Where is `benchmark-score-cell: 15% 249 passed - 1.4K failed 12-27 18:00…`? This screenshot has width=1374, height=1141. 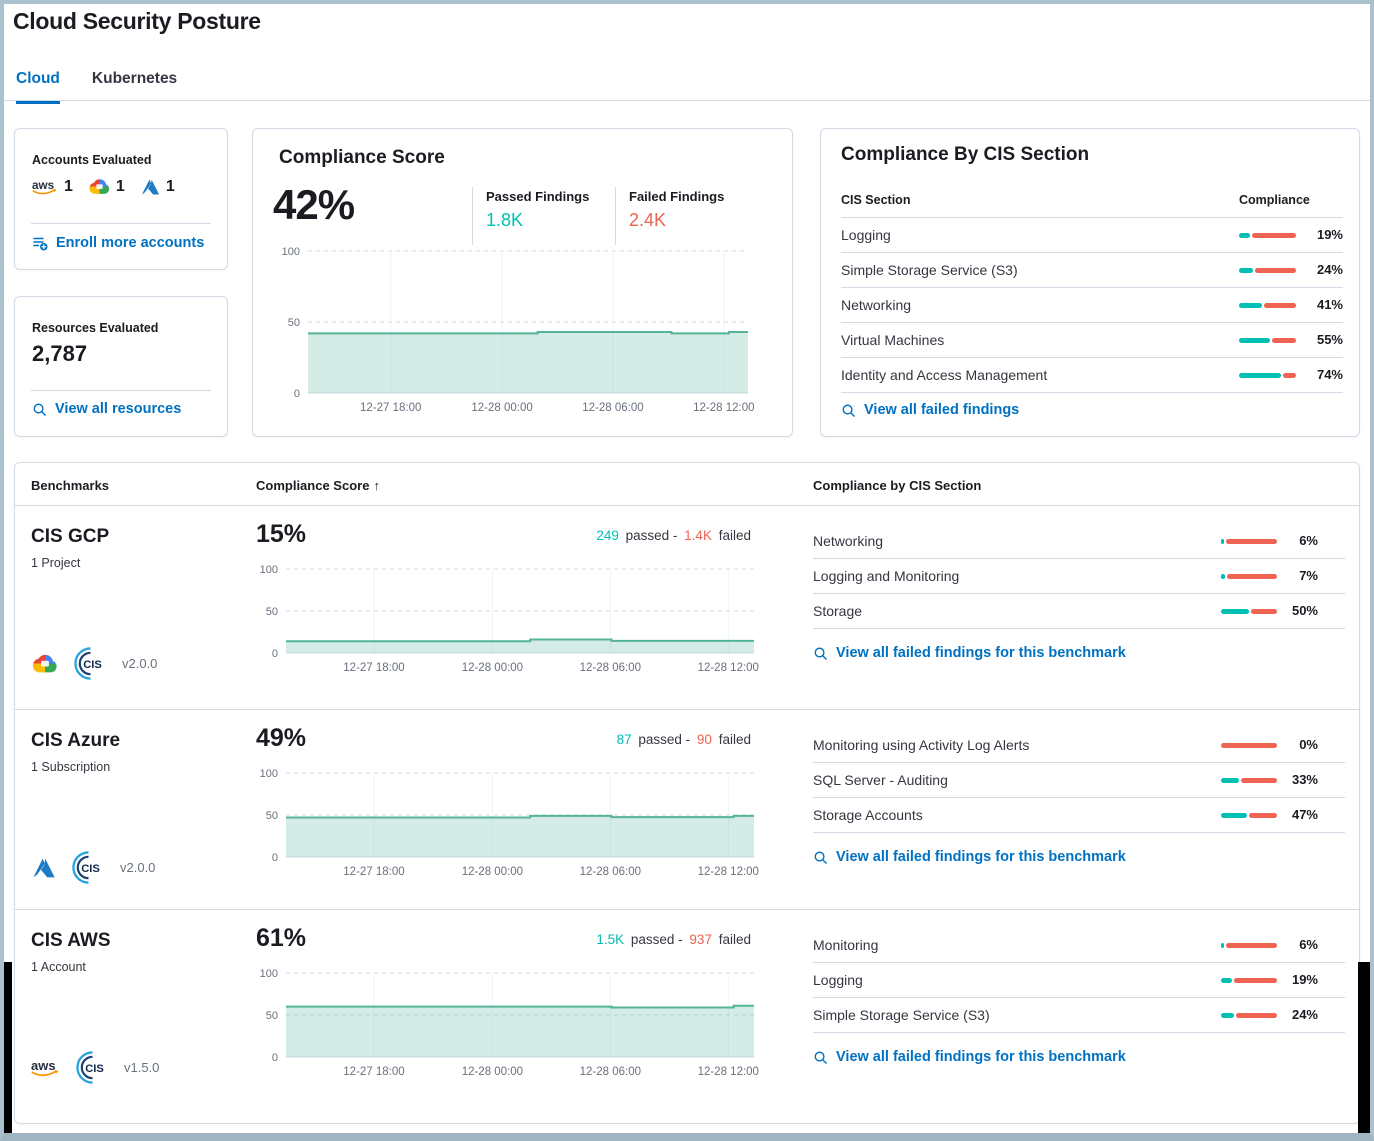
benchmark-score-cell: 15% 249 passed - 1.4K failed 12-27 18:00… is located at coordinates (508, 607).